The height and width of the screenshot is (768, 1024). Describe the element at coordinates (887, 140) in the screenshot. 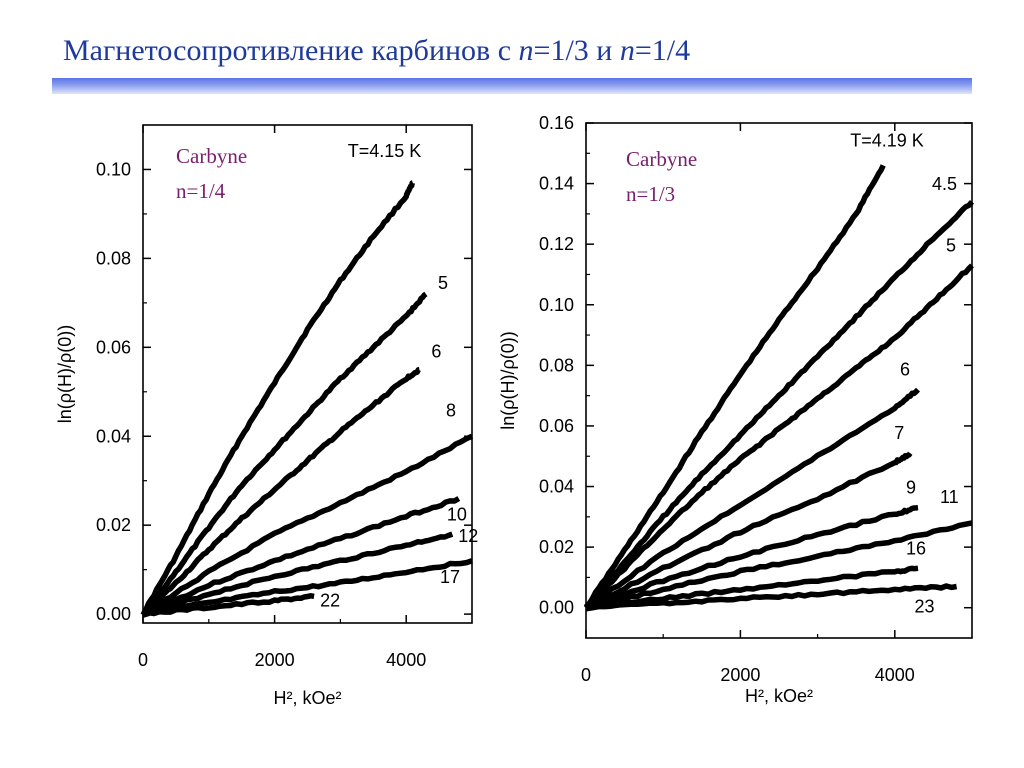

I see `series-label: T=4.19 K` at that location.